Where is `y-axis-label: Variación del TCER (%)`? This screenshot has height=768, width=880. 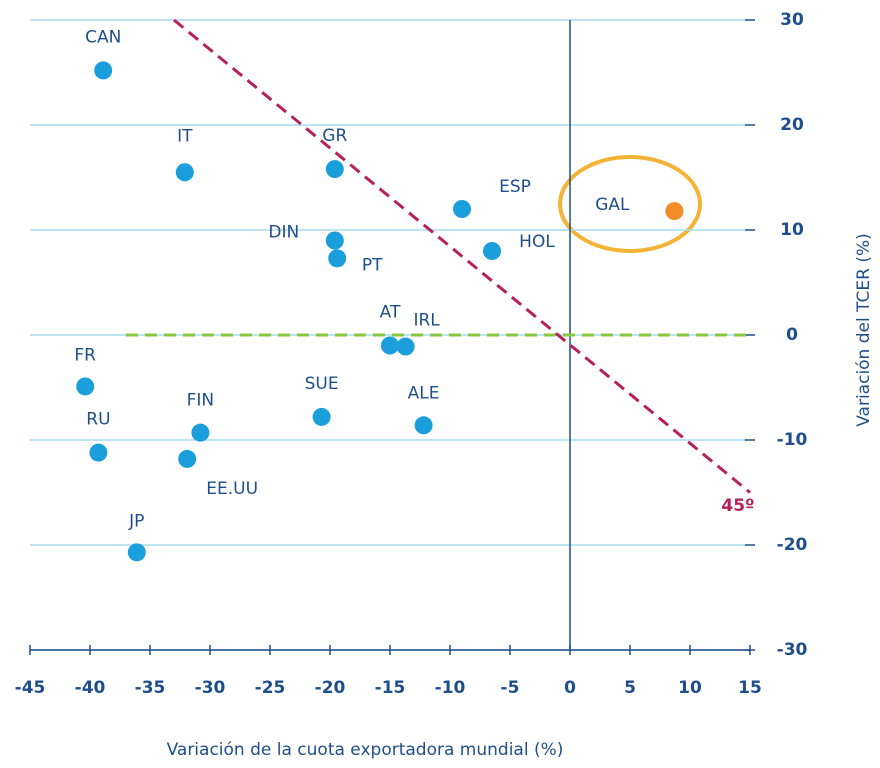
y-axis-label: Variación del TCER (%) is located at coordinates (864, 330).